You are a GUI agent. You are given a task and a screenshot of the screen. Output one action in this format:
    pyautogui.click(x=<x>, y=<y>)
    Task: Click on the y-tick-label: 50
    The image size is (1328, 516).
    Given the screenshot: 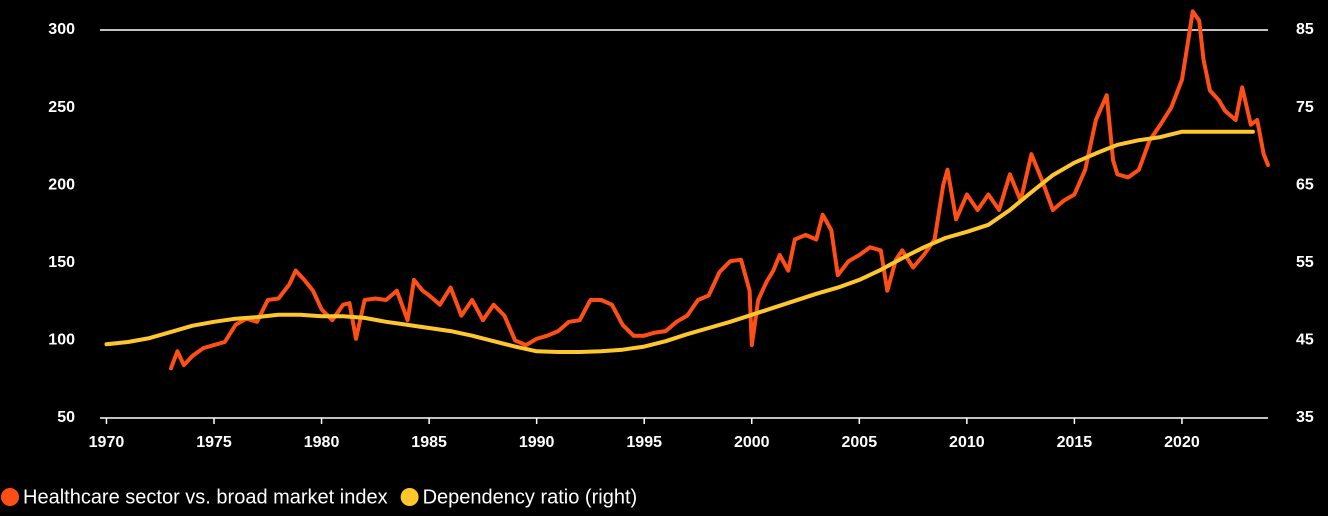 What is the action you would take?
    pyautogui.click(x=66, y=417)
    